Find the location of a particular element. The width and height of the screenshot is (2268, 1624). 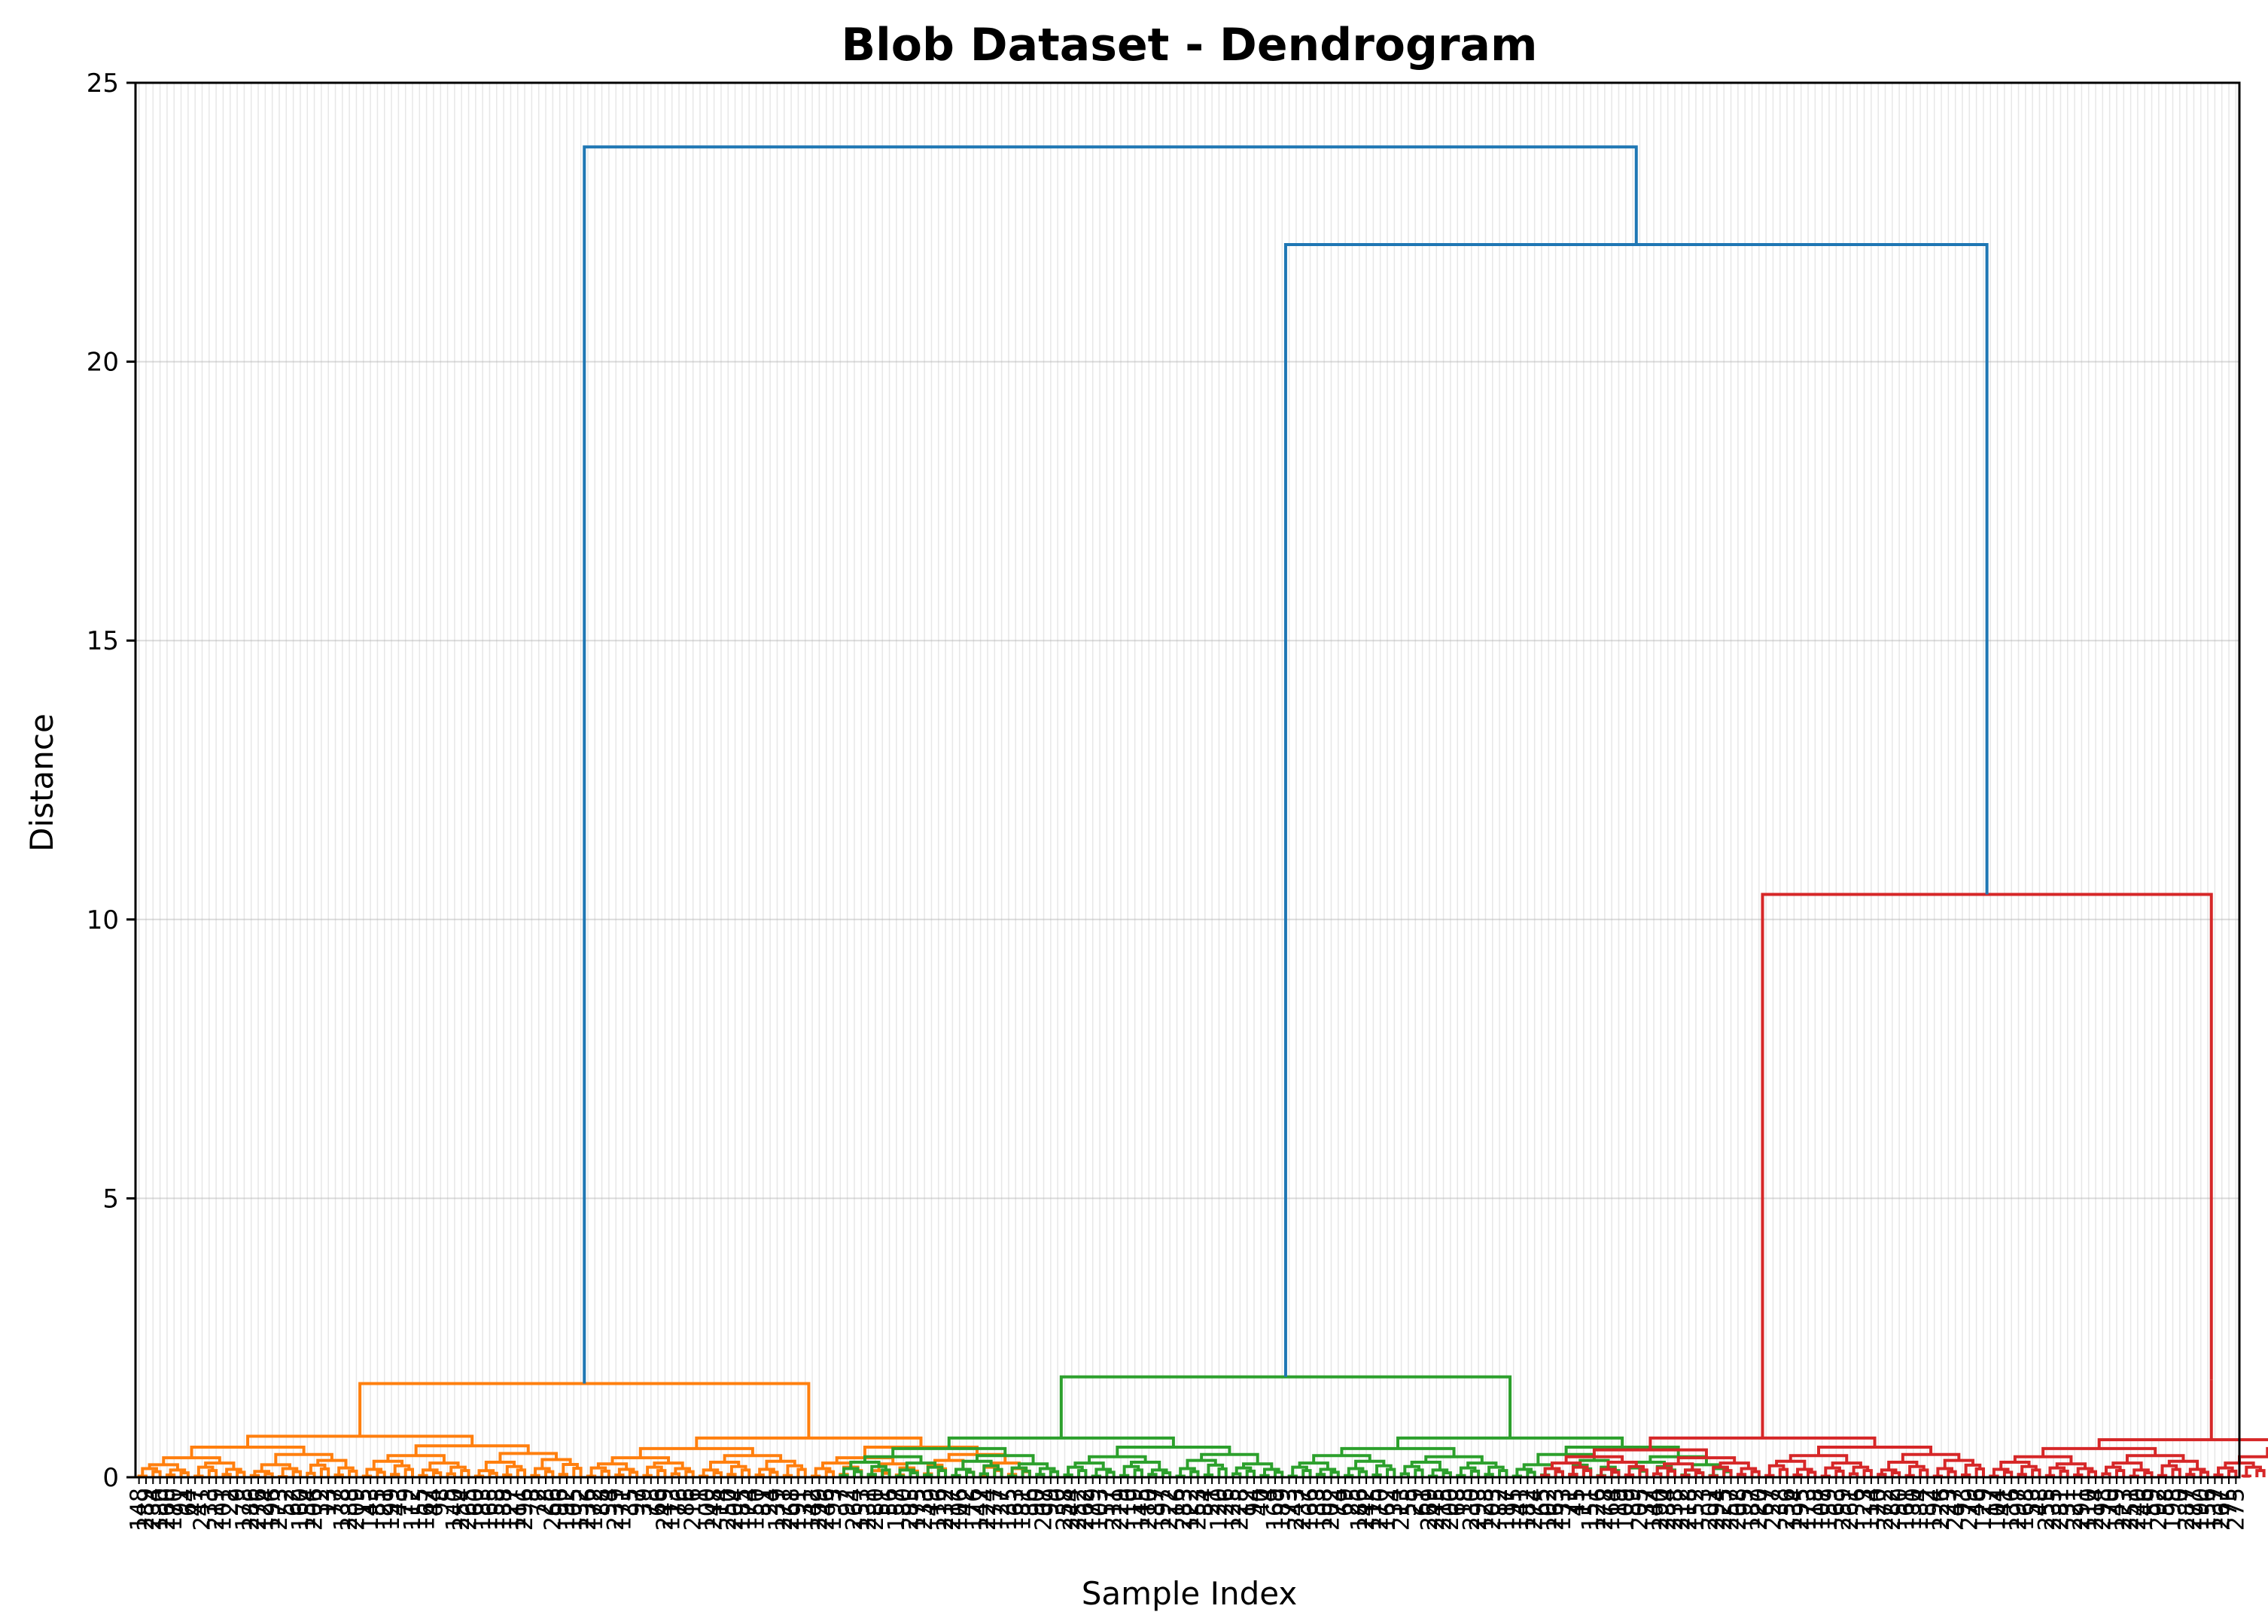

x-tick-label: 272 is located at coordinates (1886, 1509).